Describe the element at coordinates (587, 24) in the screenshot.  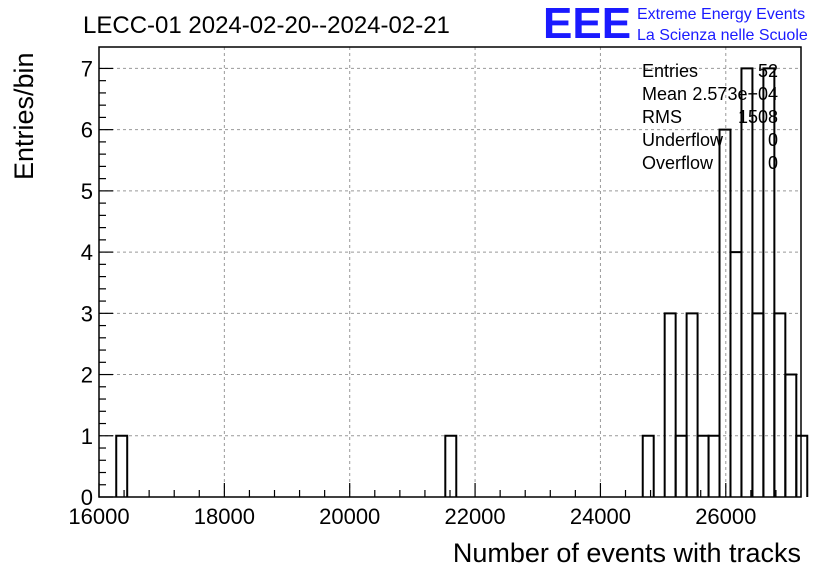
I see `eee-logo-mark: EEE` at that location.